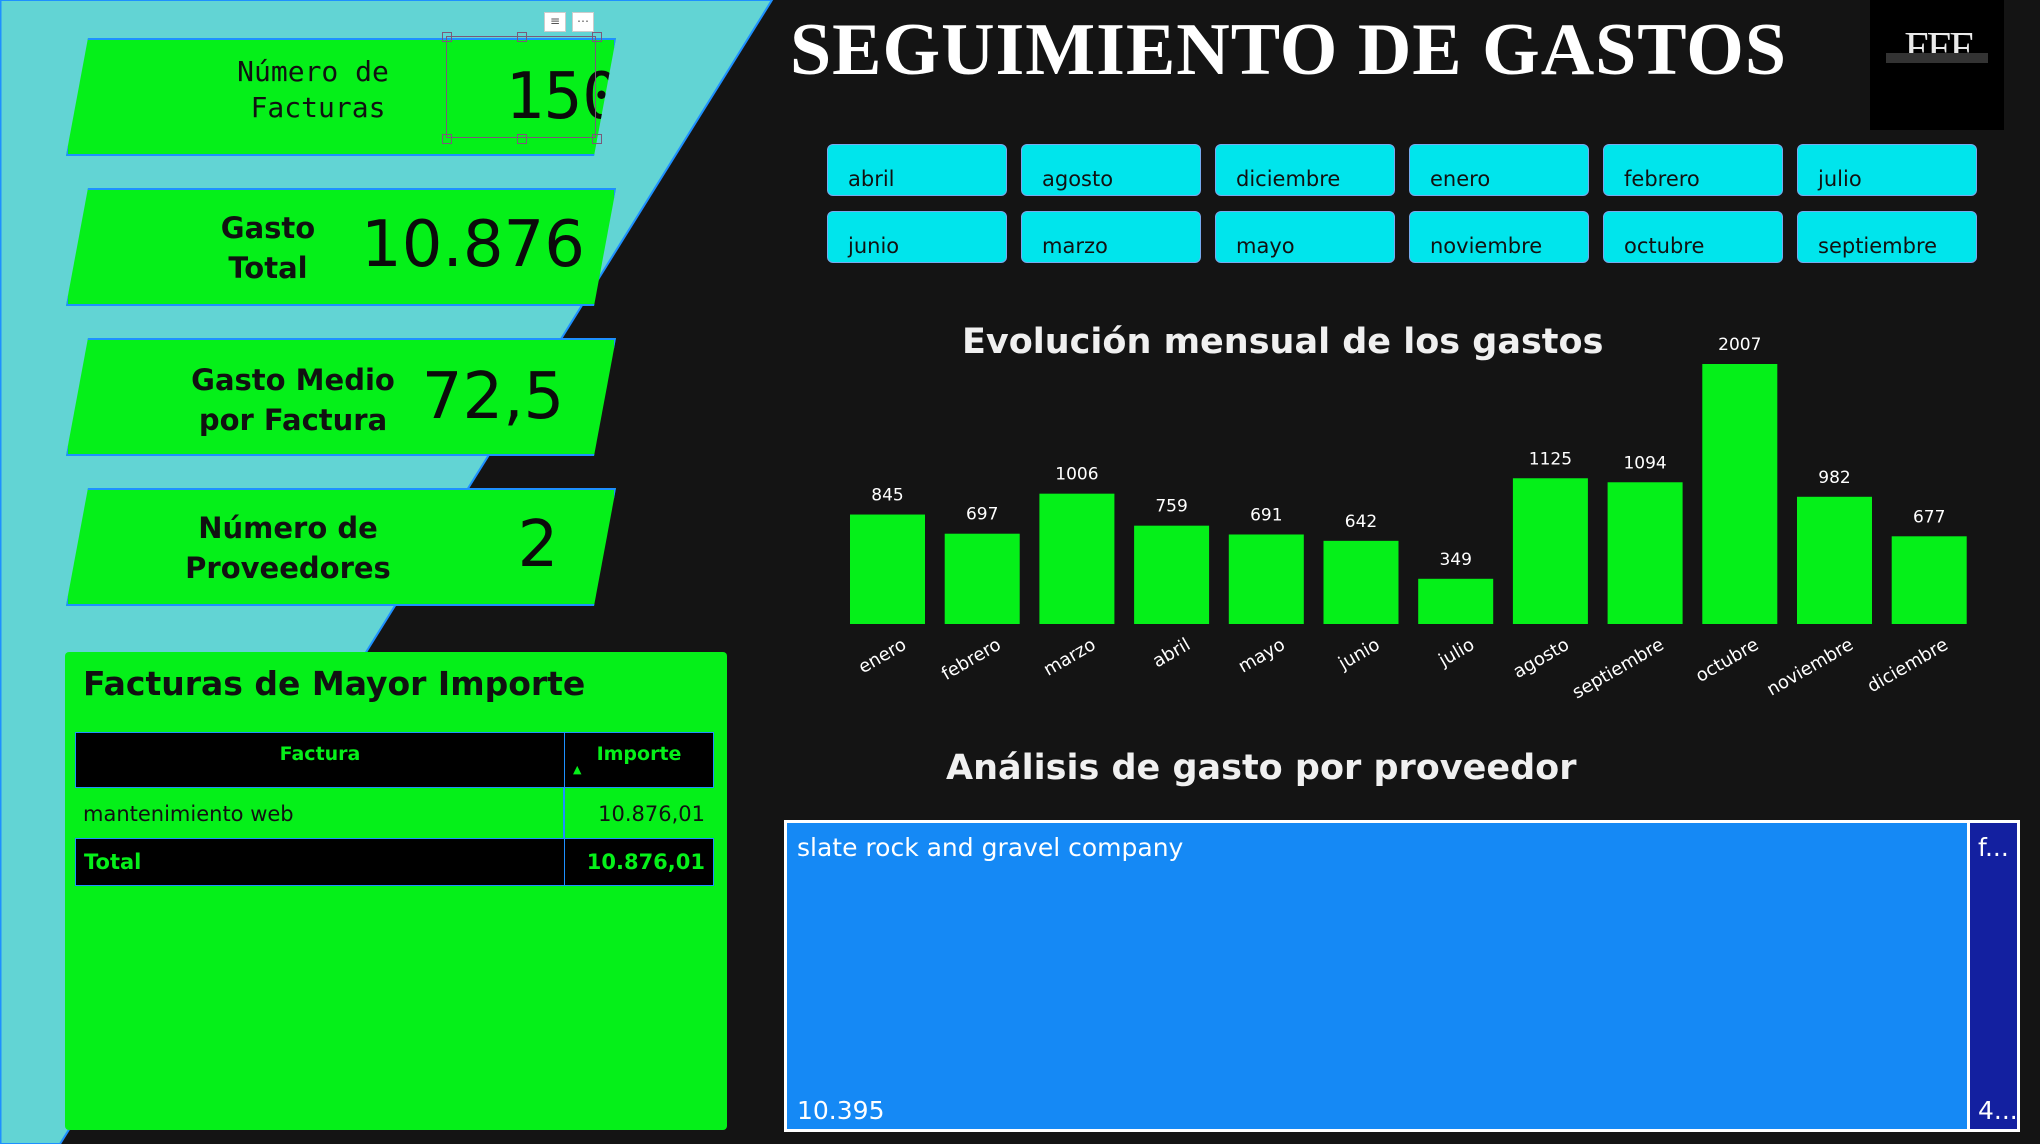 This screenshot has width=2040, height=1144. What do you see at coordinates (1172, 574) in the screenshot?
I see `bar-abril` at bounding box center [1172, 574].